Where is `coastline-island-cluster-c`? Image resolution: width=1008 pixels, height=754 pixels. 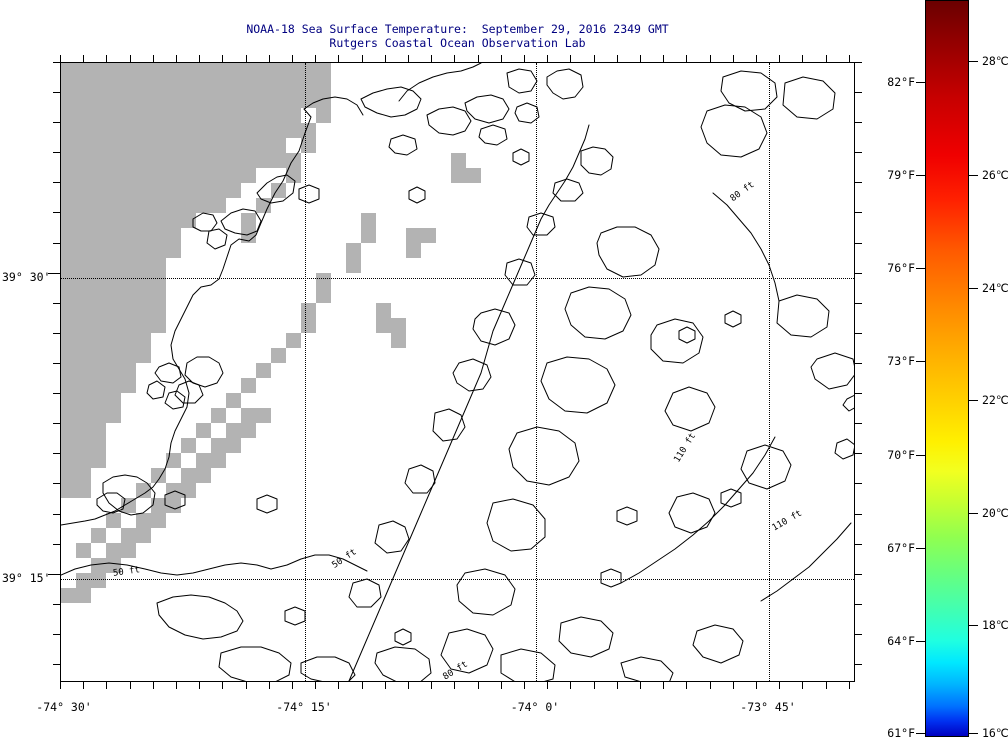 coastline-island-cluster-c is located at coordinates (168, 373).